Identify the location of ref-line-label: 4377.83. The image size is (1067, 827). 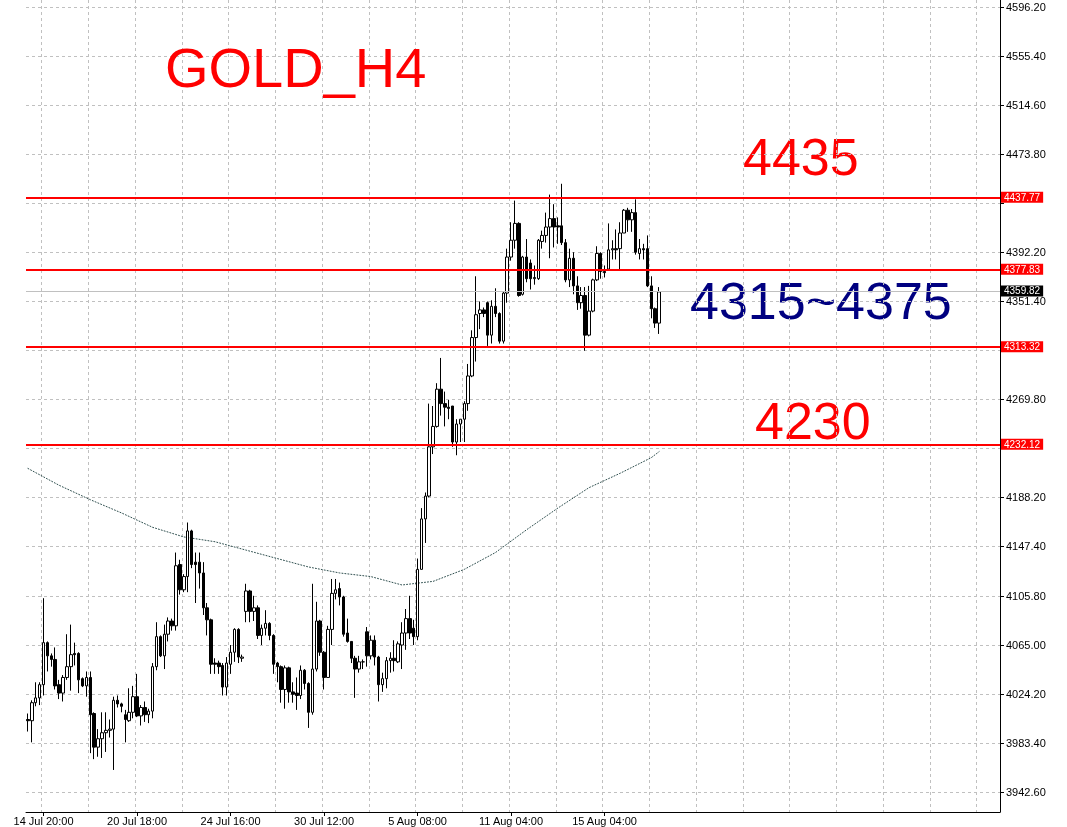
(1022, 269).